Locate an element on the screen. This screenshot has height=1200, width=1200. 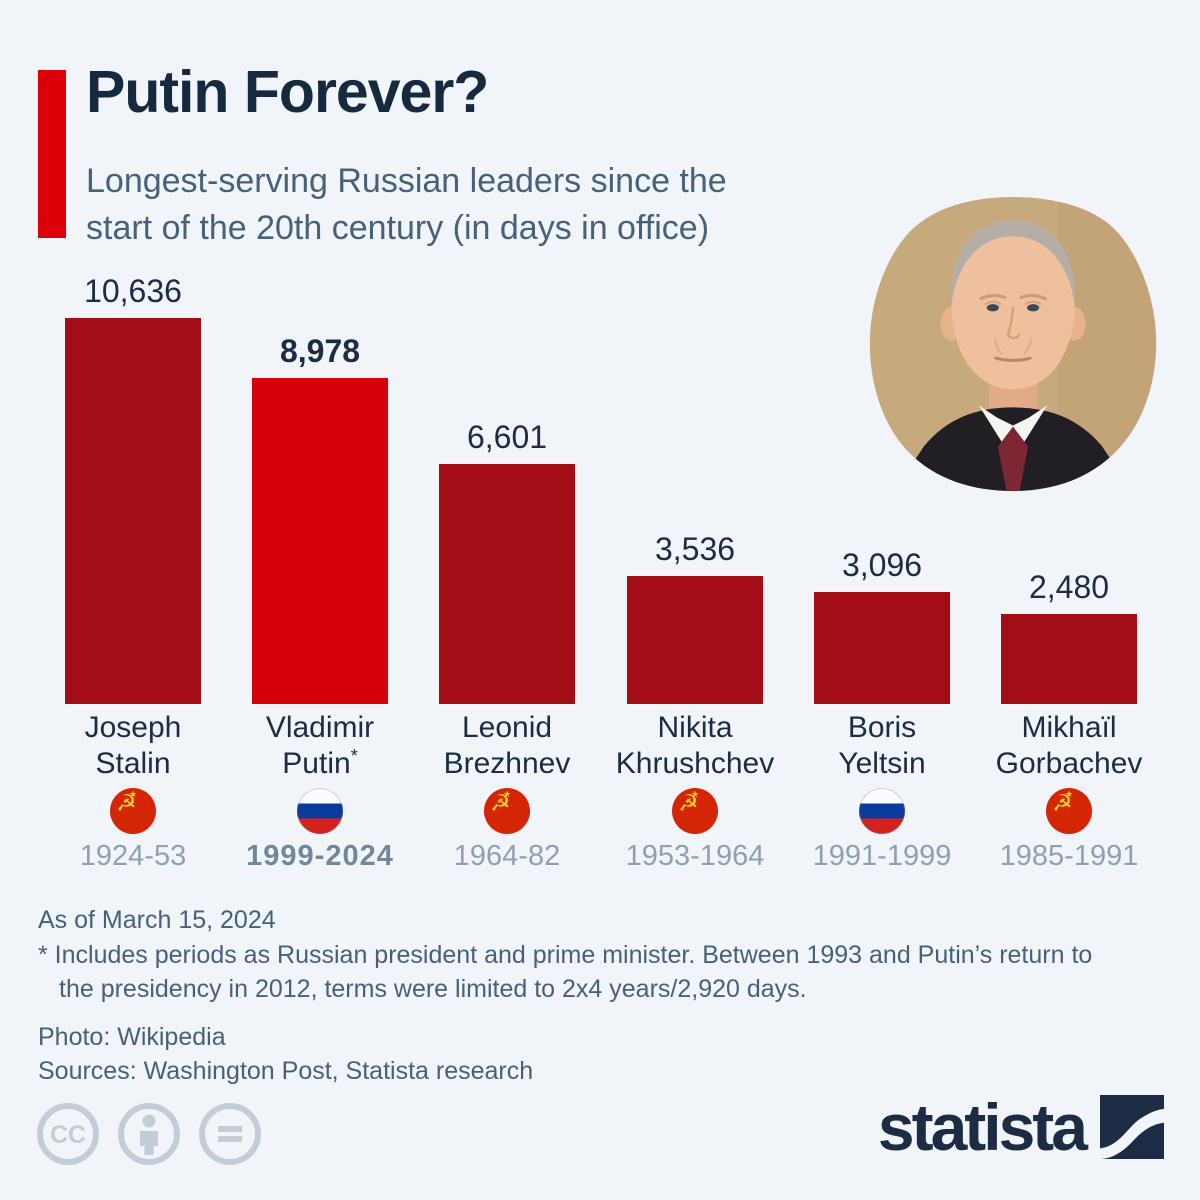
bar-yeltsin is located at coordinates (882, 648).